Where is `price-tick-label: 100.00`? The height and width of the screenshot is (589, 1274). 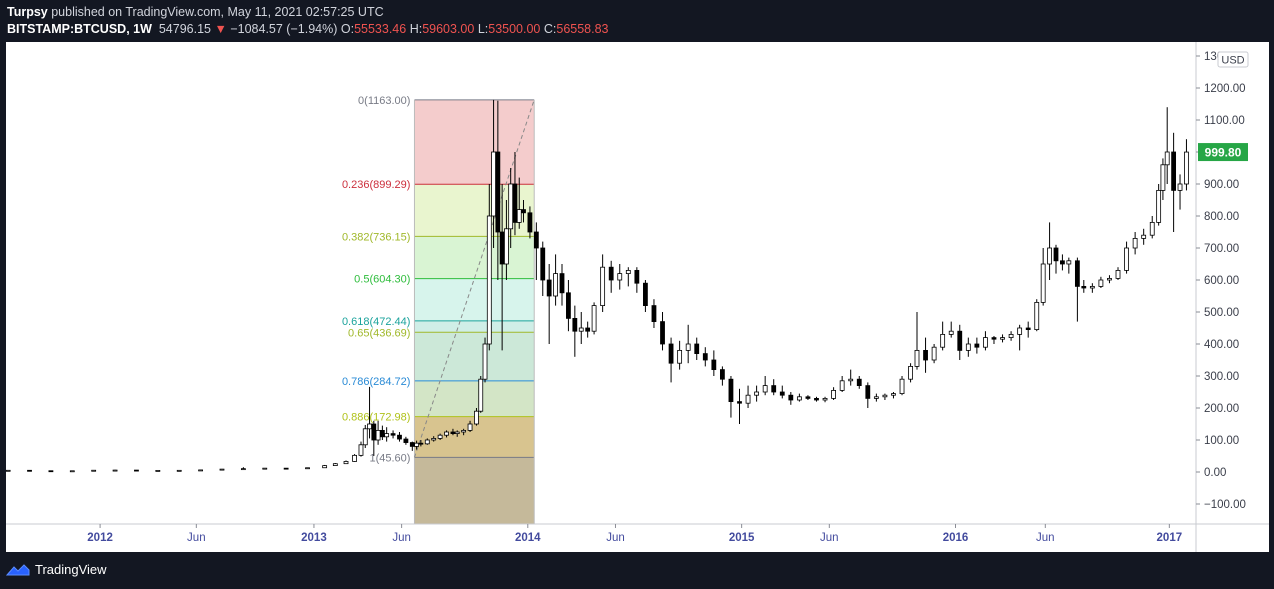
price-tick-label: 100.00 is located at coordinates (1221, 441).